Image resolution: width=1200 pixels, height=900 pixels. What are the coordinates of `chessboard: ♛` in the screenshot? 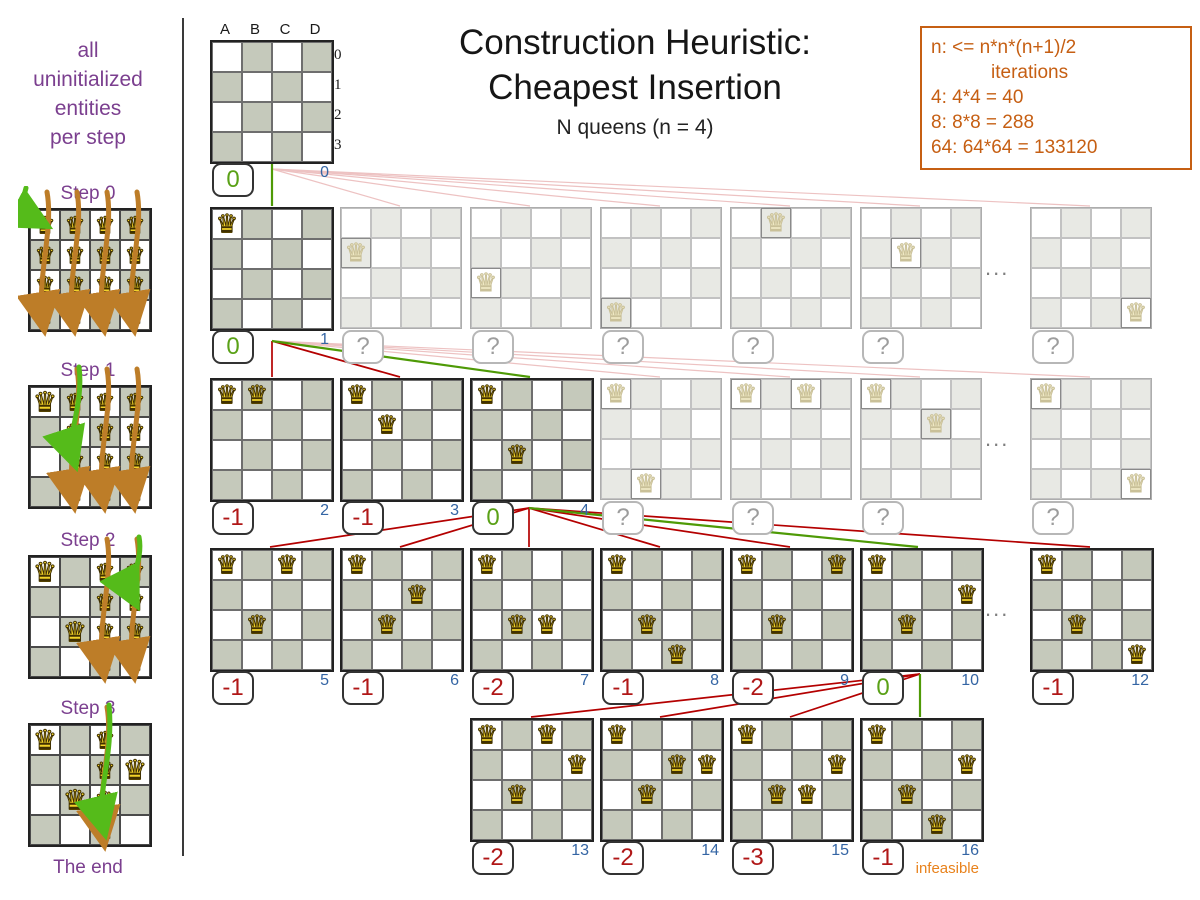 It's located at (661, 268).